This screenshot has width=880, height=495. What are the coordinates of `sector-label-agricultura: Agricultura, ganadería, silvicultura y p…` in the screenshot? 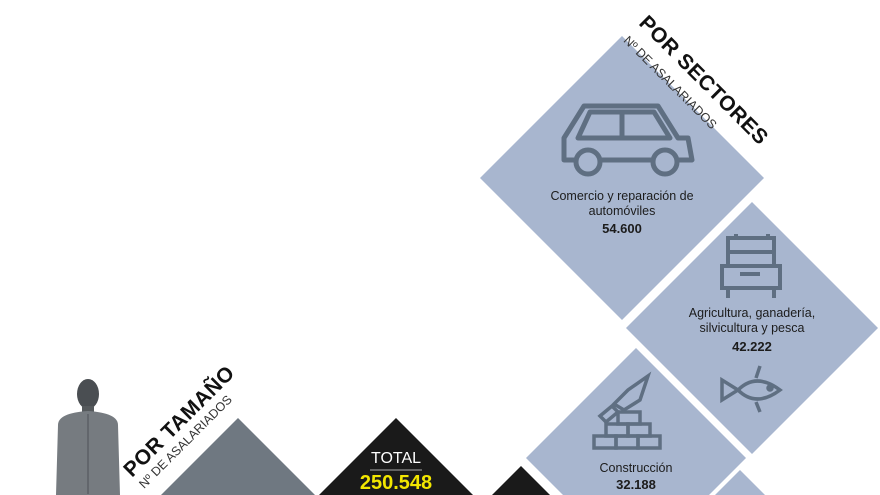 It's located at (752, 320).